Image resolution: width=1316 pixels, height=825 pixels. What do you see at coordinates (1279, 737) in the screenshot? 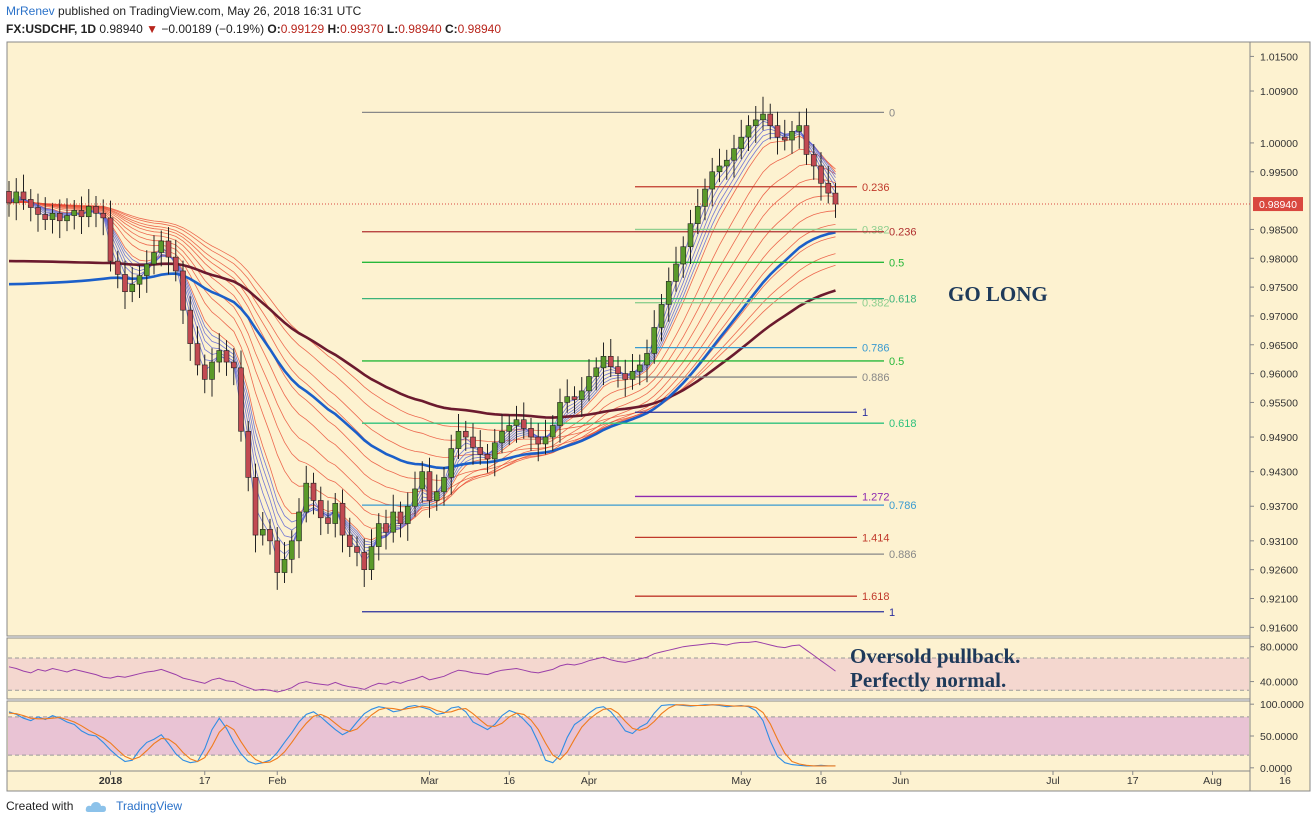
I see `stoch-tick-label: 50.0000` at bounding box center [1279, 737].